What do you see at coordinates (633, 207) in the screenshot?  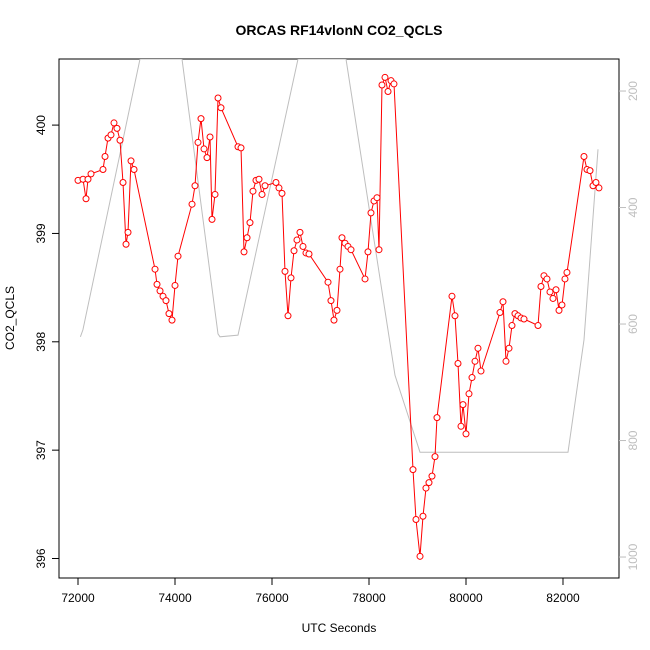 I see `y2-tick-label: 400` at bounding box center [633, 207].